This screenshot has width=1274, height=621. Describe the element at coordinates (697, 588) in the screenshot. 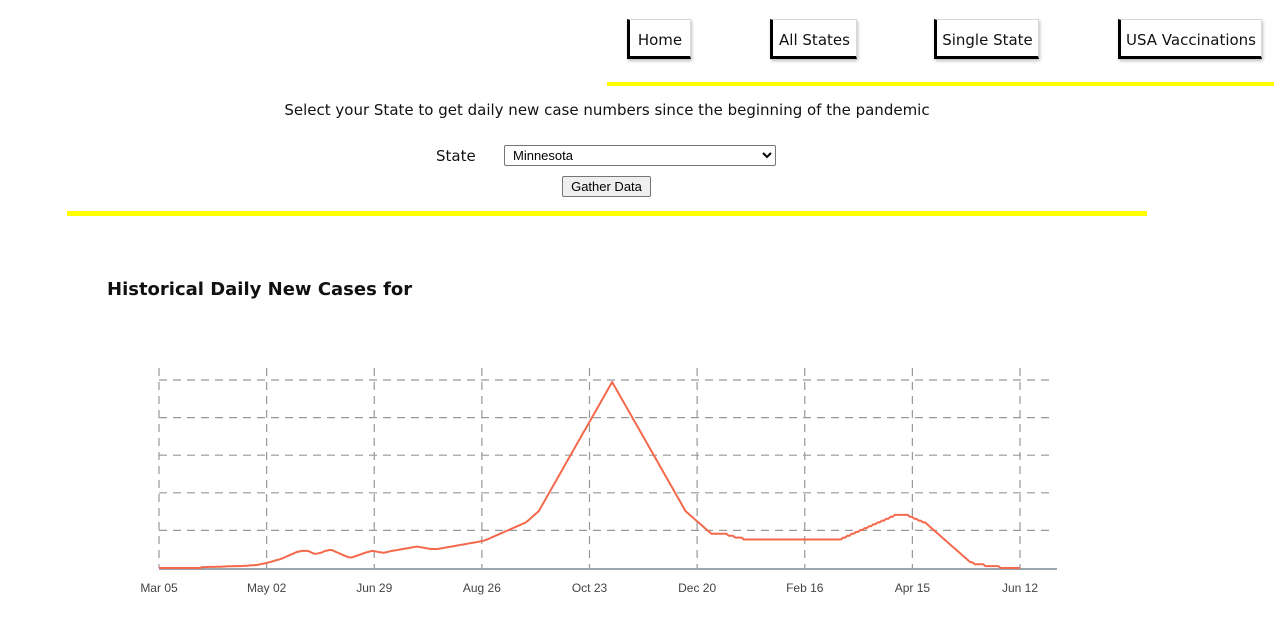

I see `x-tick-label: Dec 20` at that location.